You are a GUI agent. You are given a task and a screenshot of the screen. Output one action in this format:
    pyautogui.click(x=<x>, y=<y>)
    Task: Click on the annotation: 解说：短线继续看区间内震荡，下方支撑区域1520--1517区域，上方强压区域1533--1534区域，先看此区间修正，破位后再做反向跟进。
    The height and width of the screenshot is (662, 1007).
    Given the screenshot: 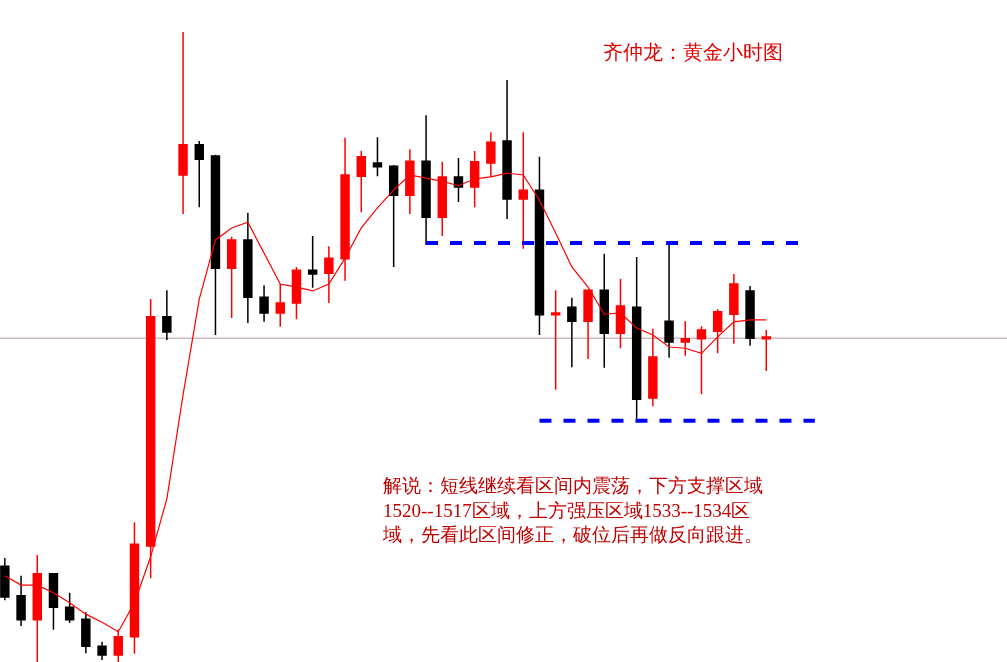 What is the action you would take?
    pyautogui.click(x=572, y=510)
    